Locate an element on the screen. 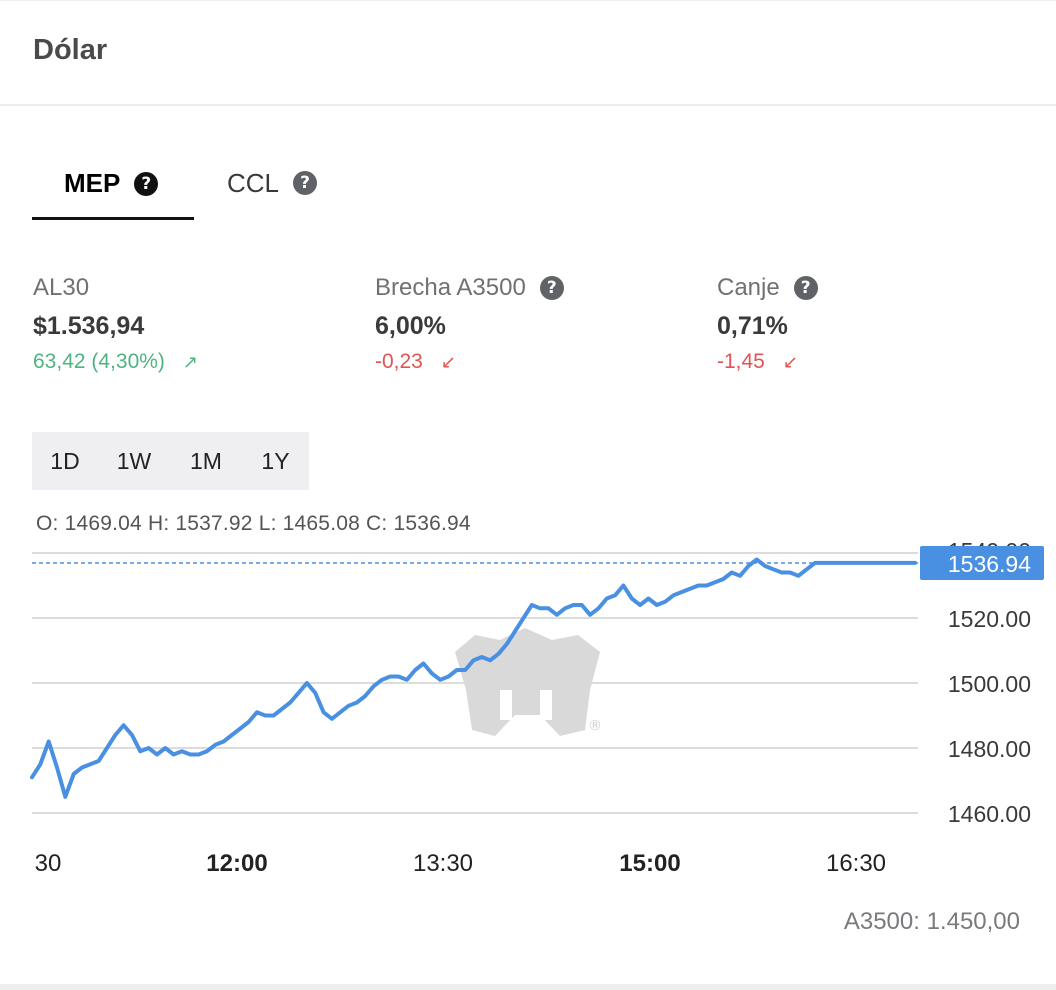 This screenshot has width=1056, height=990. stat-canje: Canje ? 0,71% -1,45 ↙ is located at coordinates (767, 323).